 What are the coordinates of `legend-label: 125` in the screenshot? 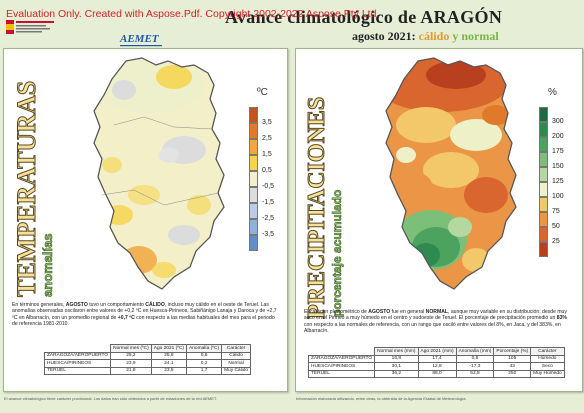 It's located at (558, 181).